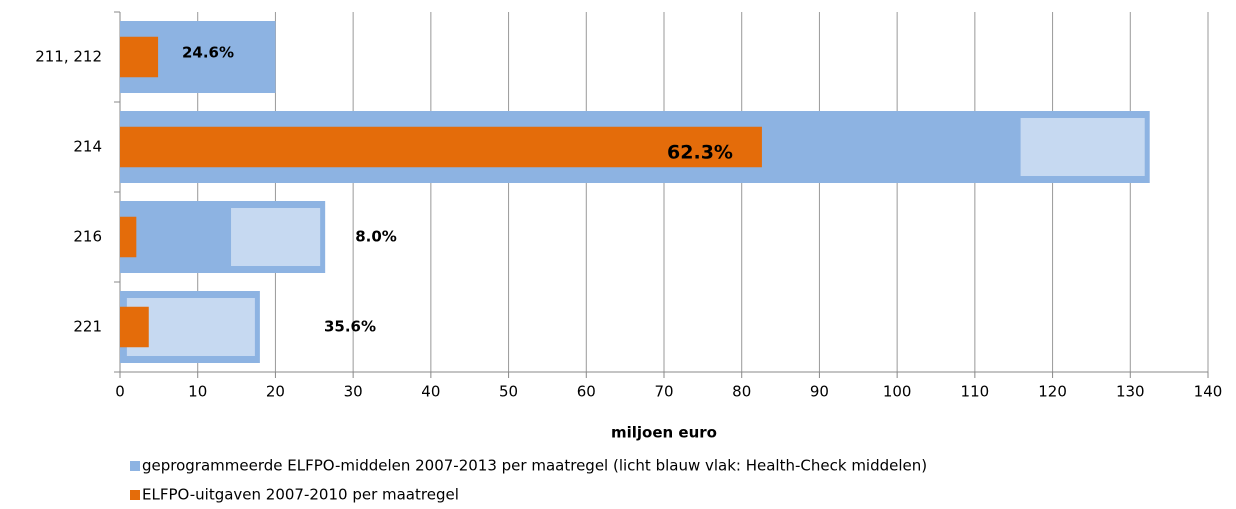 This screenshot has height=509, width=1236. What do you see at coordinates (68, 57) in the screenshot?
I see `y-tick-label: 211, 212` at bounding box center [68, 57].